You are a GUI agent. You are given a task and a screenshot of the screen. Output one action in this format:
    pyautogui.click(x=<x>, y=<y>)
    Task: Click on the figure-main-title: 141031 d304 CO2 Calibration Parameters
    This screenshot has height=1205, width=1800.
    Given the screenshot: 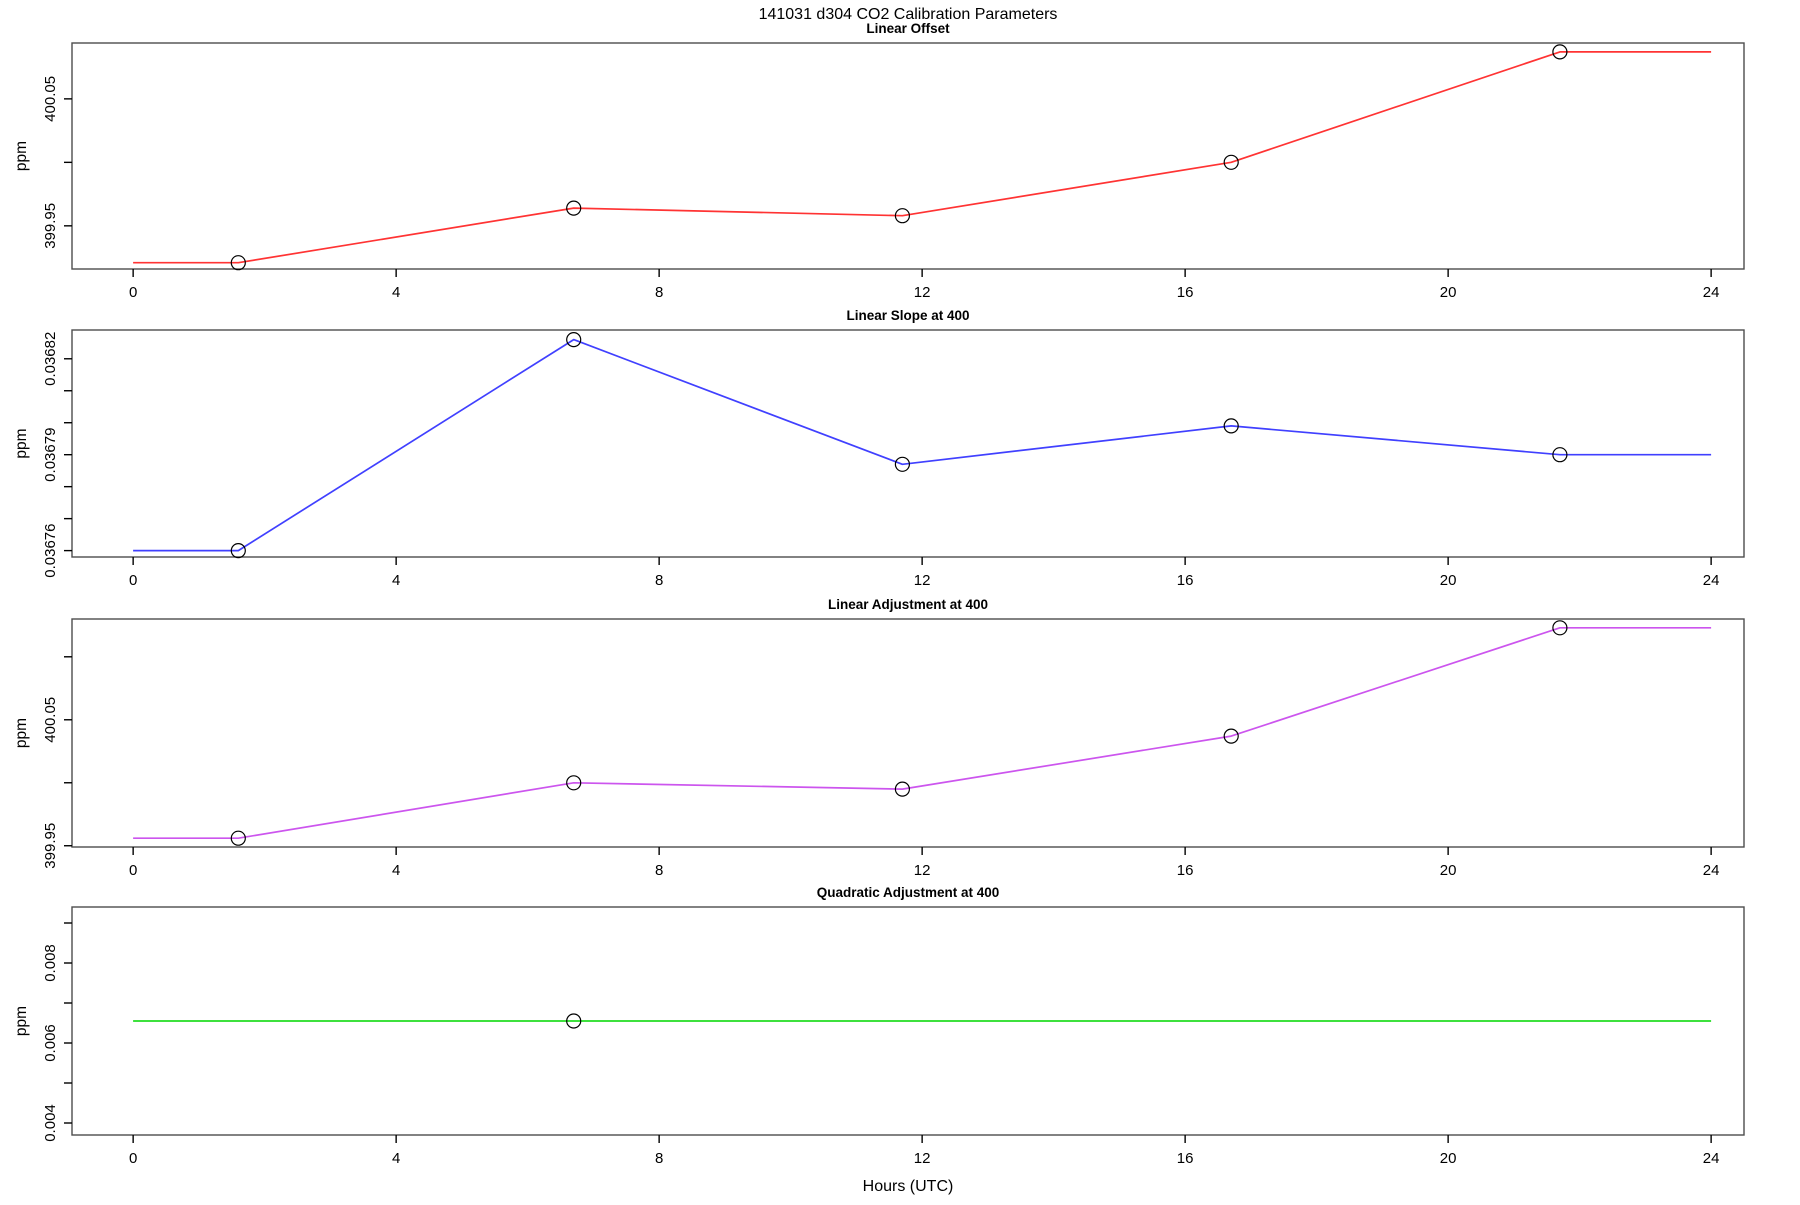 What is the action you would take?
    pyautogui.click(x=908, y=14)
    